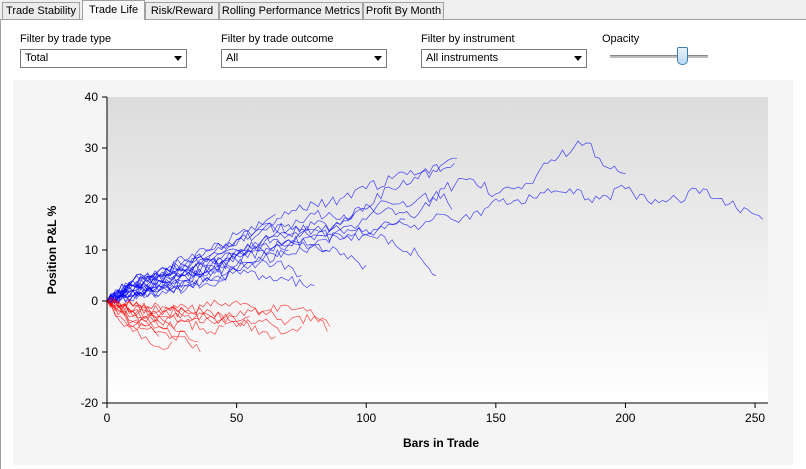 The width and height of the screenshot is (806, 469). I want to click on x-tick-label: 0, so click(107, 418).